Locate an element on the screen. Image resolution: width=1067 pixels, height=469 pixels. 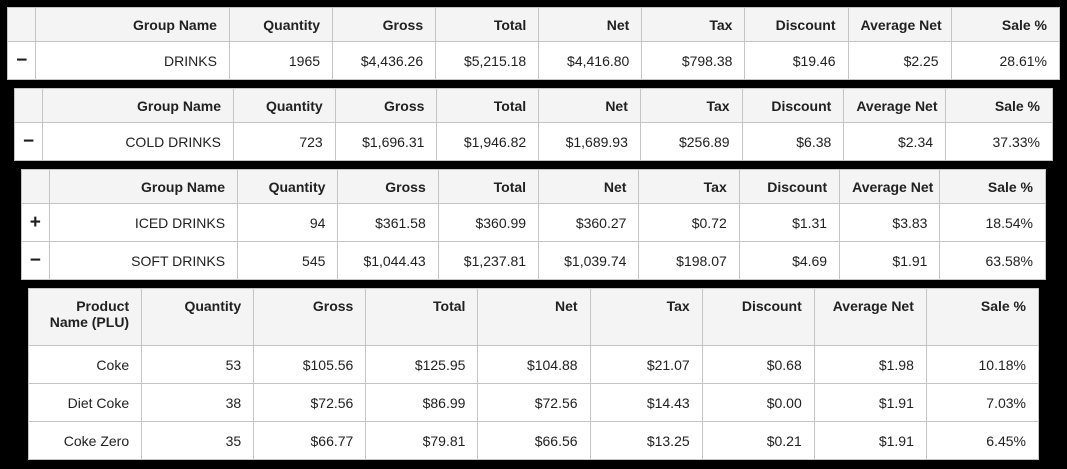
cell-discount: $19.46 is located at coordinates (796, 60).